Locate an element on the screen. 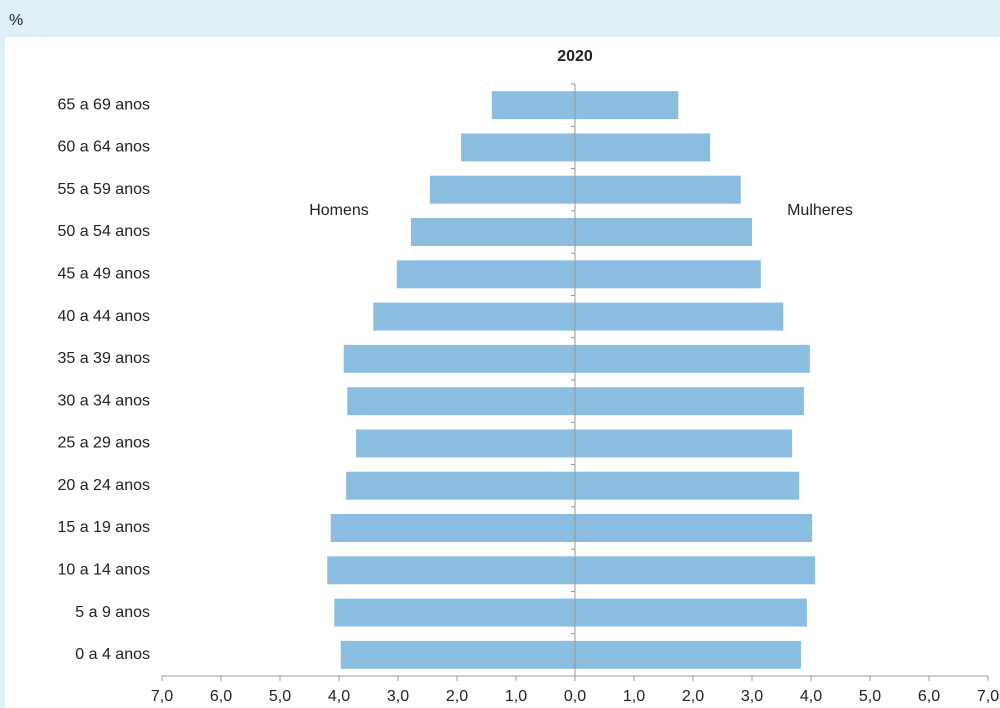  y-tick-label: 50 a 54 anos is located at coordinates (103, 231).